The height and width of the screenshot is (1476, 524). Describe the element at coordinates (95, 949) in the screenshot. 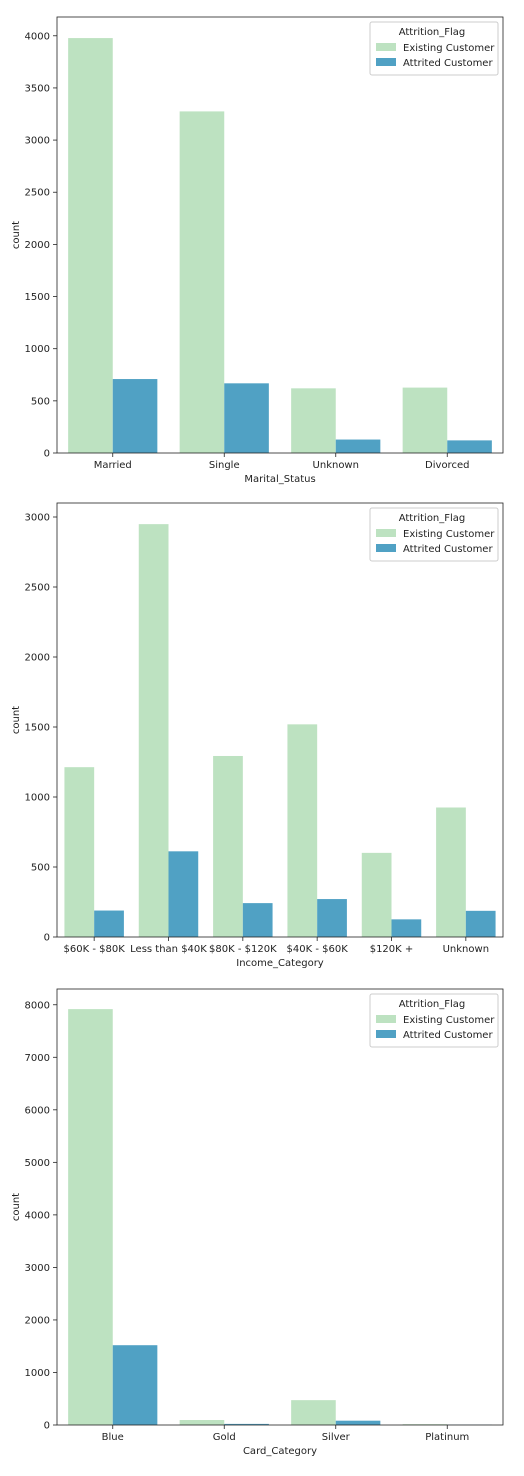

I see `x-tick-label: $60K - $80K` at that location.